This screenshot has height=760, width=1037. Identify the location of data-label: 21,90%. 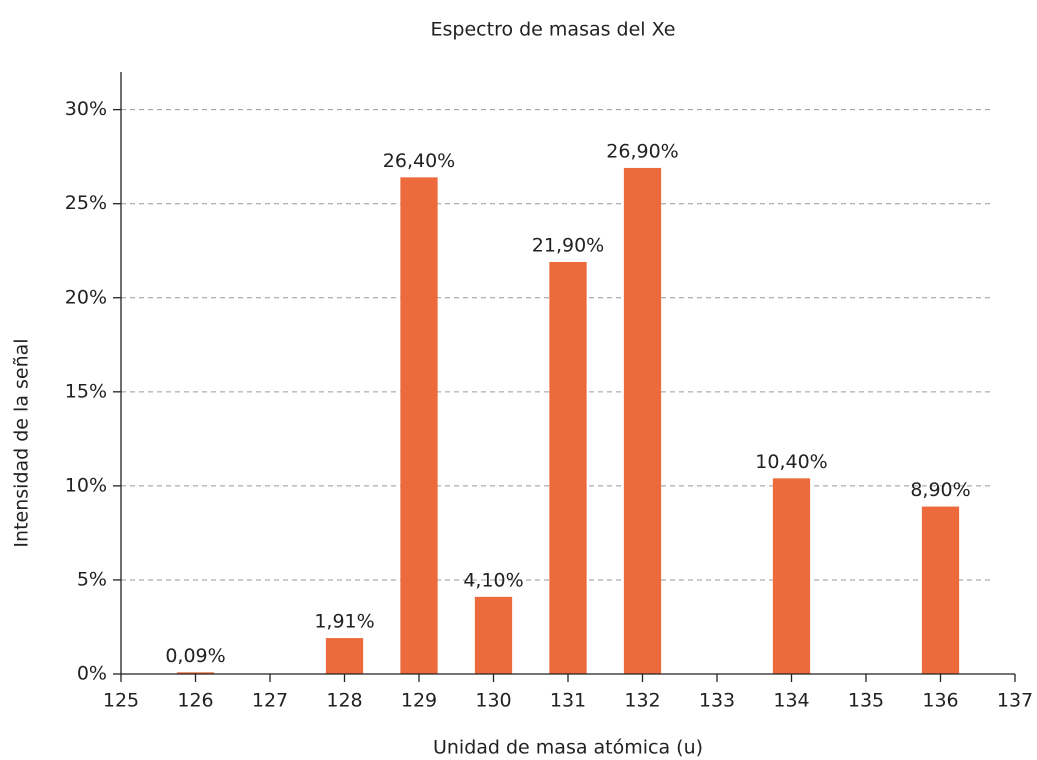
(568, 246).